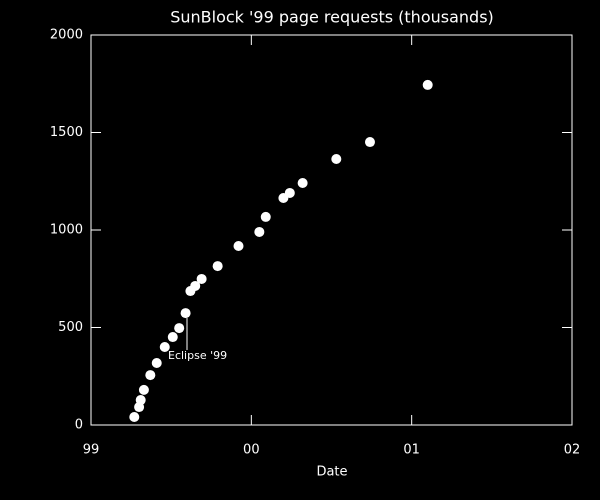  What do you see at coordinates (572, 450) in the screenshot?
I see `x-tick-label: 02` at bounding box center [572, 450].